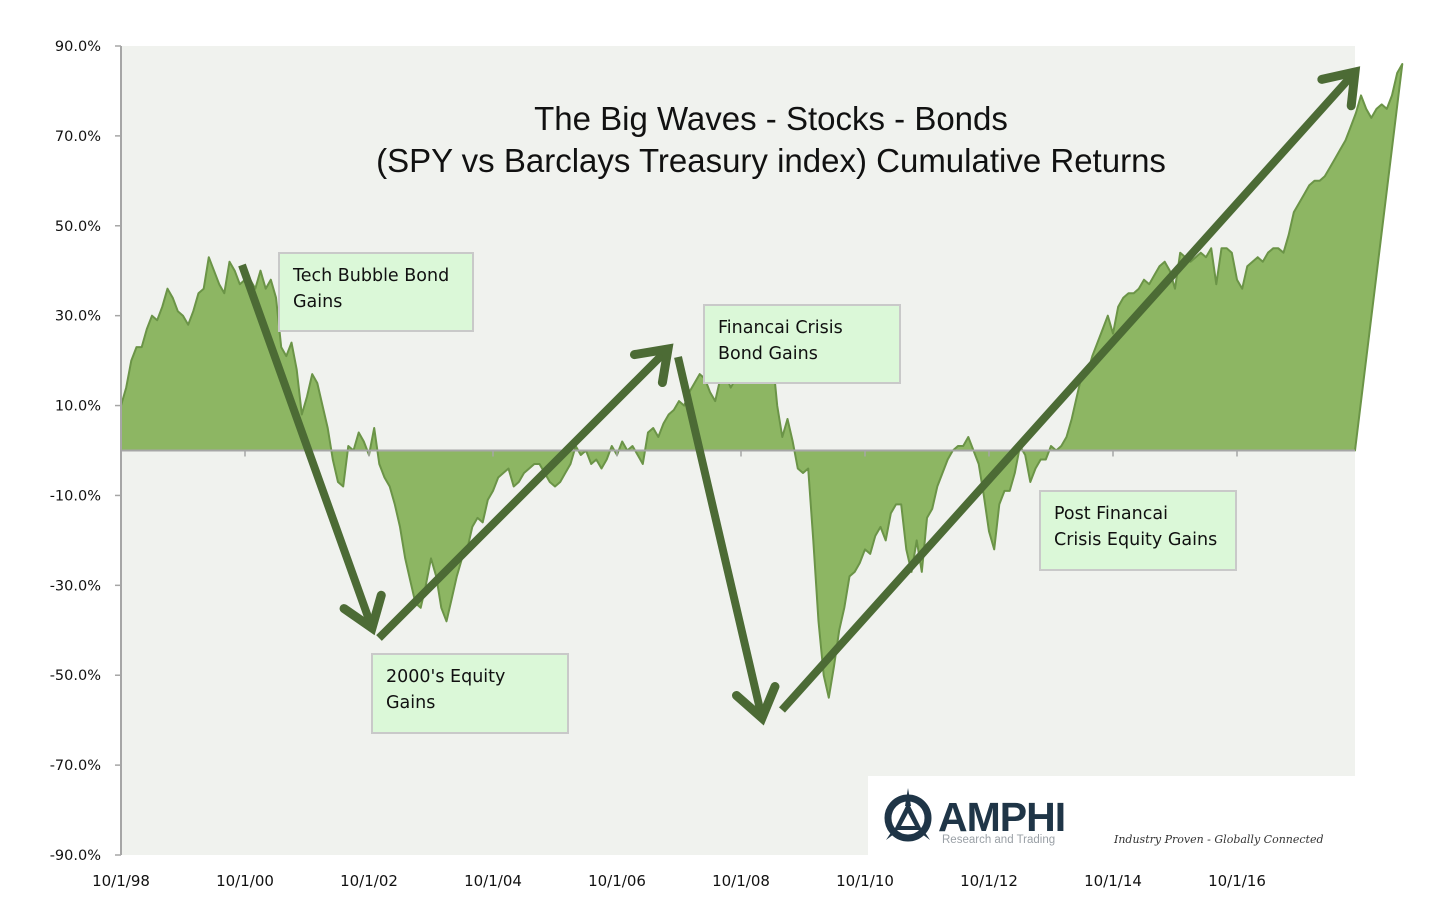  I want to click on y-tick-label: 50.0%, so click(78, 227).